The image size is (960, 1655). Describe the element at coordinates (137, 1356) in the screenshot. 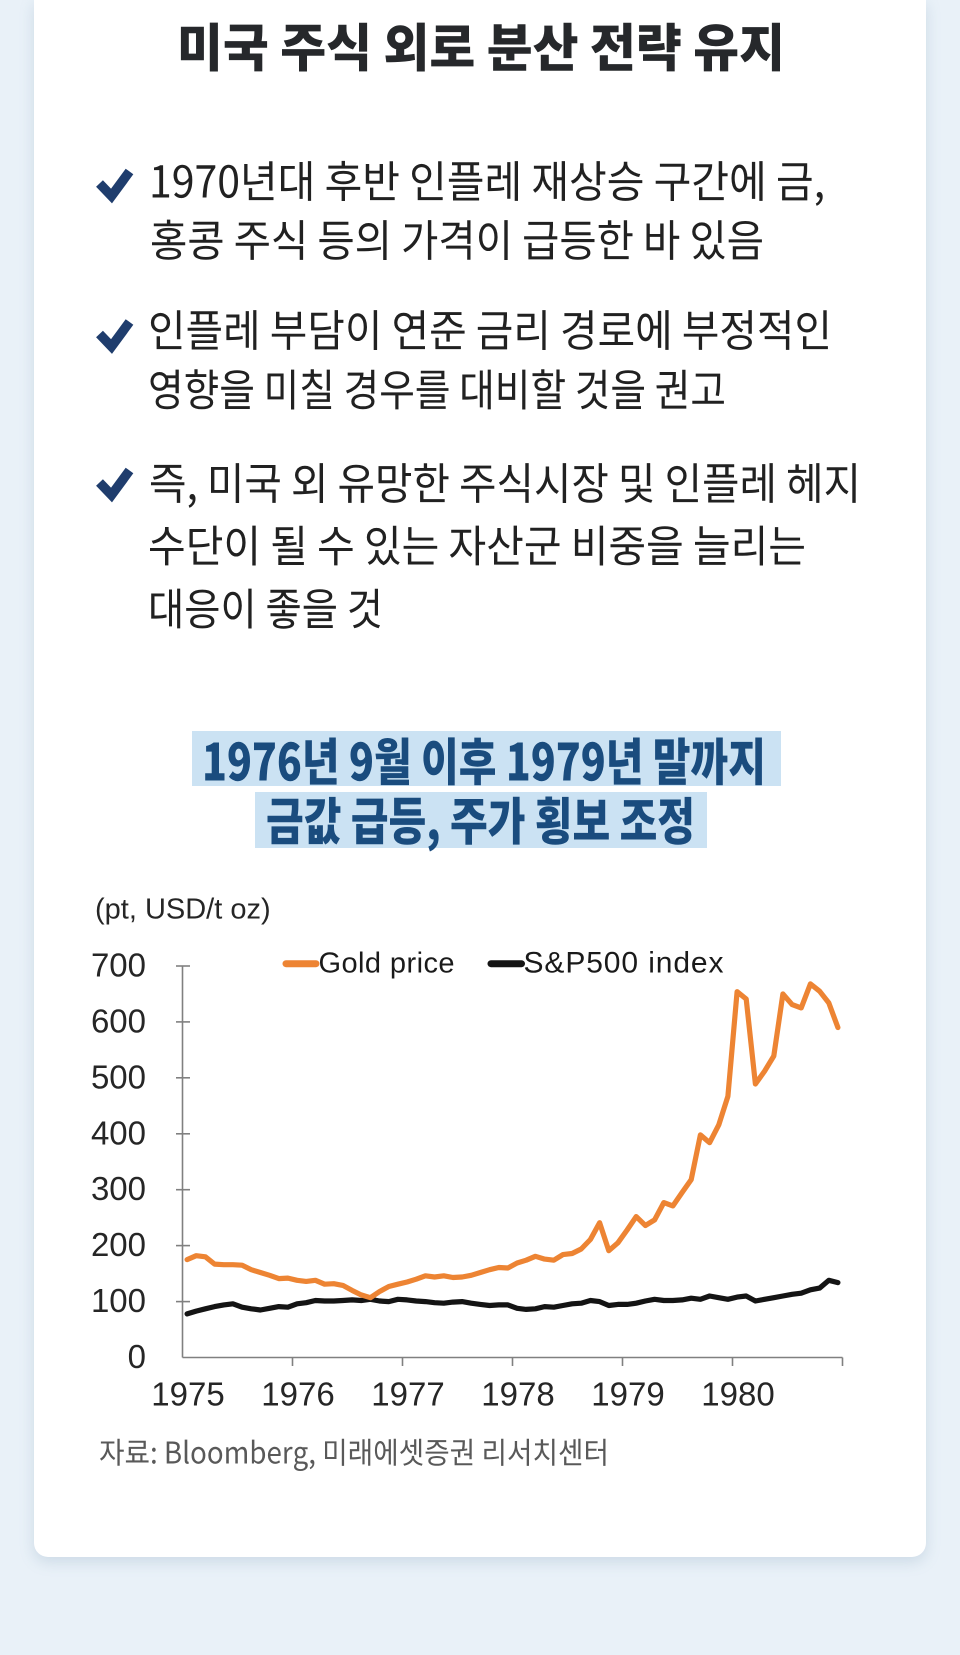

I see `svg-text: 0` at that location.